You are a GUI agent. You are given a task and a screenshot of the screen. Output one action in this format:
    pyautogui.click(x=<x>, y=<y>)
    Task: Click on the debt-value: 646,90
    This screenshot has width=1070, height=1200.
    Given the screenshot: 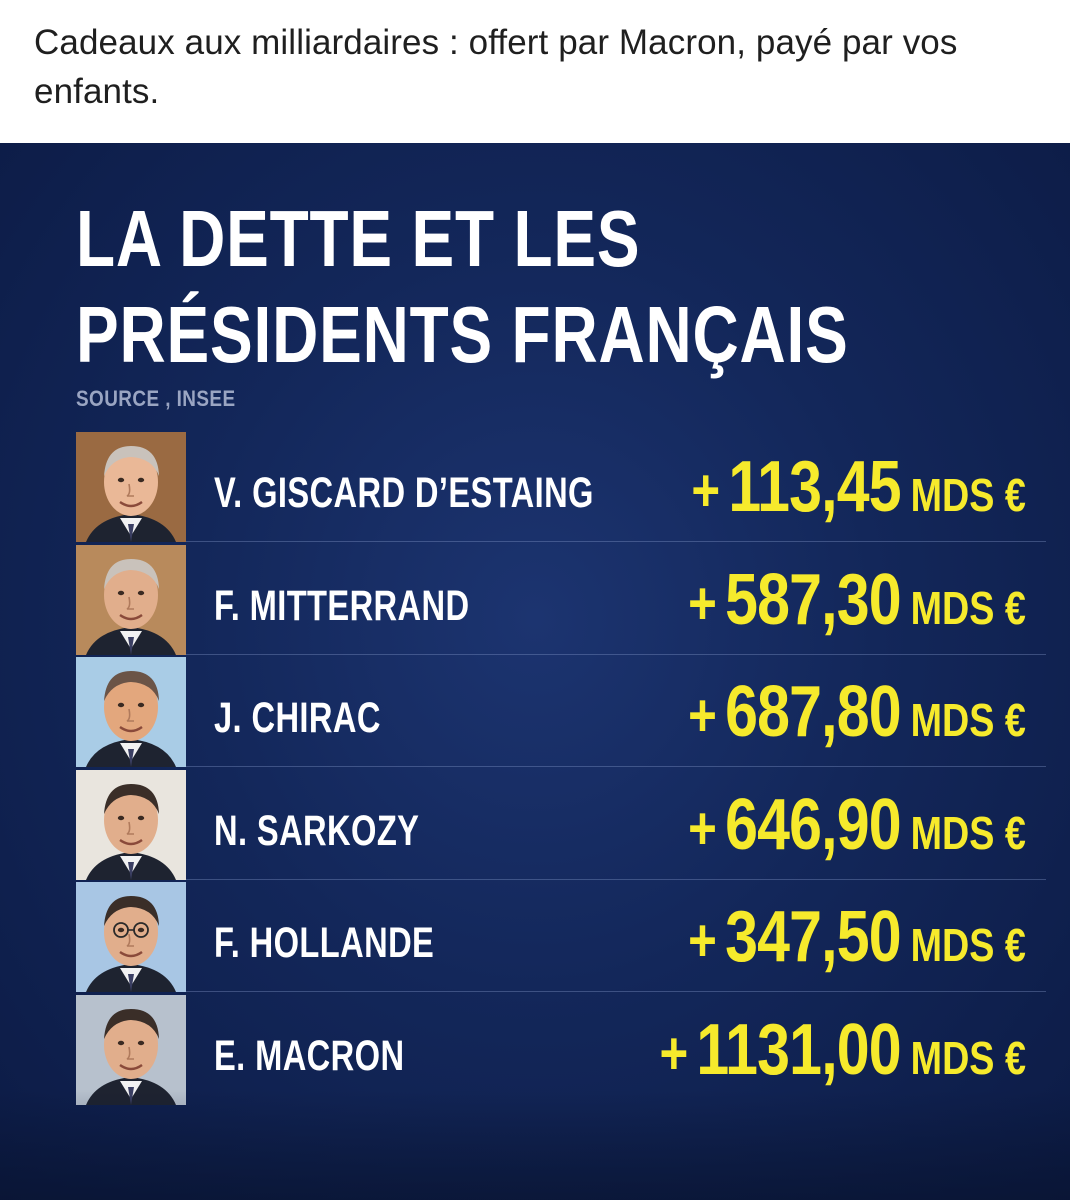 What is the action you would take?
    pyautogui.click(x=813, y=825)
    